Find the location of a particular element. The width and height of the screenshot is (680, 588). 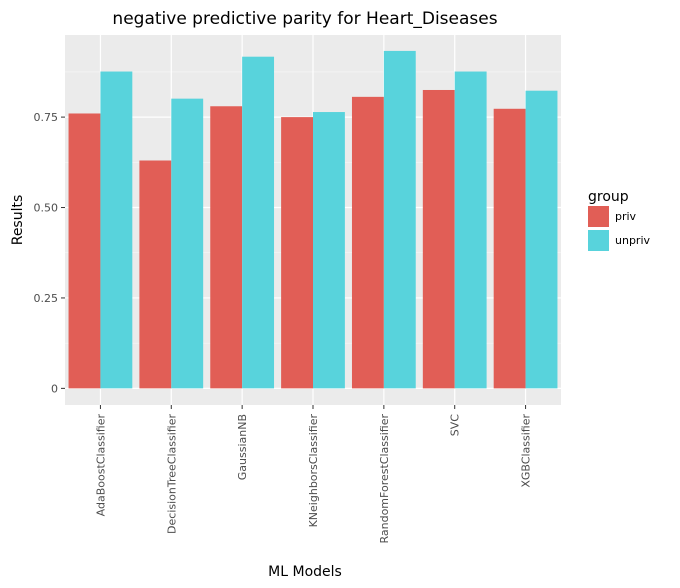

y-axis: 0 0.25 0.50 0.75 is located at coordinates (49, 253).